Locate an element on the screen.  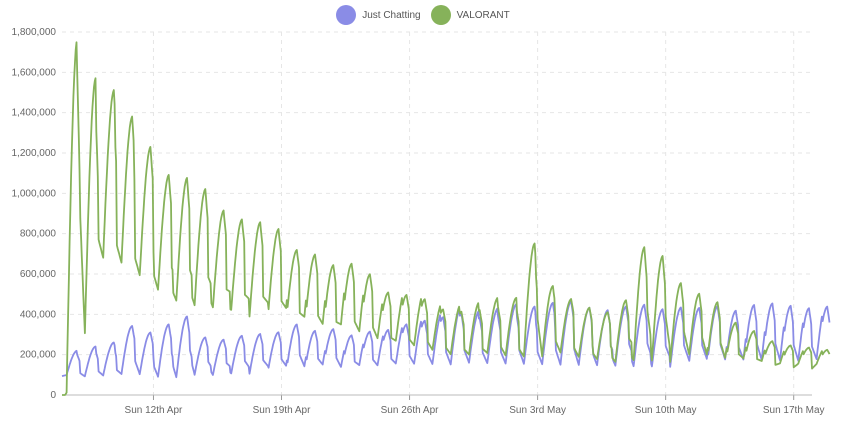
legend-label-just-chatting: Just Chatting is located at coordinates (391, 15).